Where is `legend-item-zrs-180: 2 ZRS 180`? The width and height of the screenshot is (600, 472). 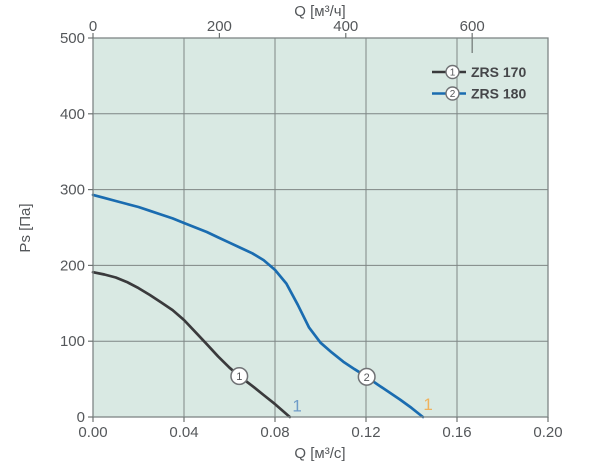 legend-item-zrs-180: 2 ZRS 180 is located at coordinates (479, 94).